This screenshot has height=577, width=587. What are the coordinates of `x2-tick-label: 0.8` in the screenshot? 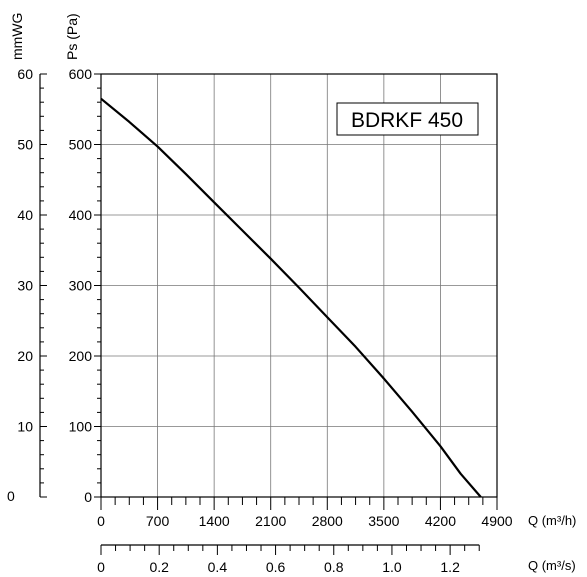 It's located at (334, 567).